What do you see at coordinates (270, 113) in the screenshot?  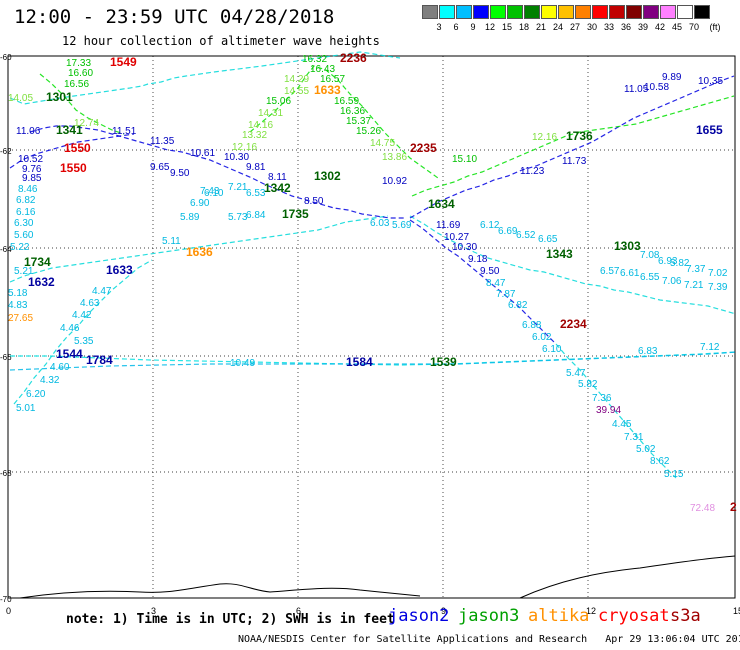 I see `wave-height-label: 14.31` at bounding box center [270, 113].